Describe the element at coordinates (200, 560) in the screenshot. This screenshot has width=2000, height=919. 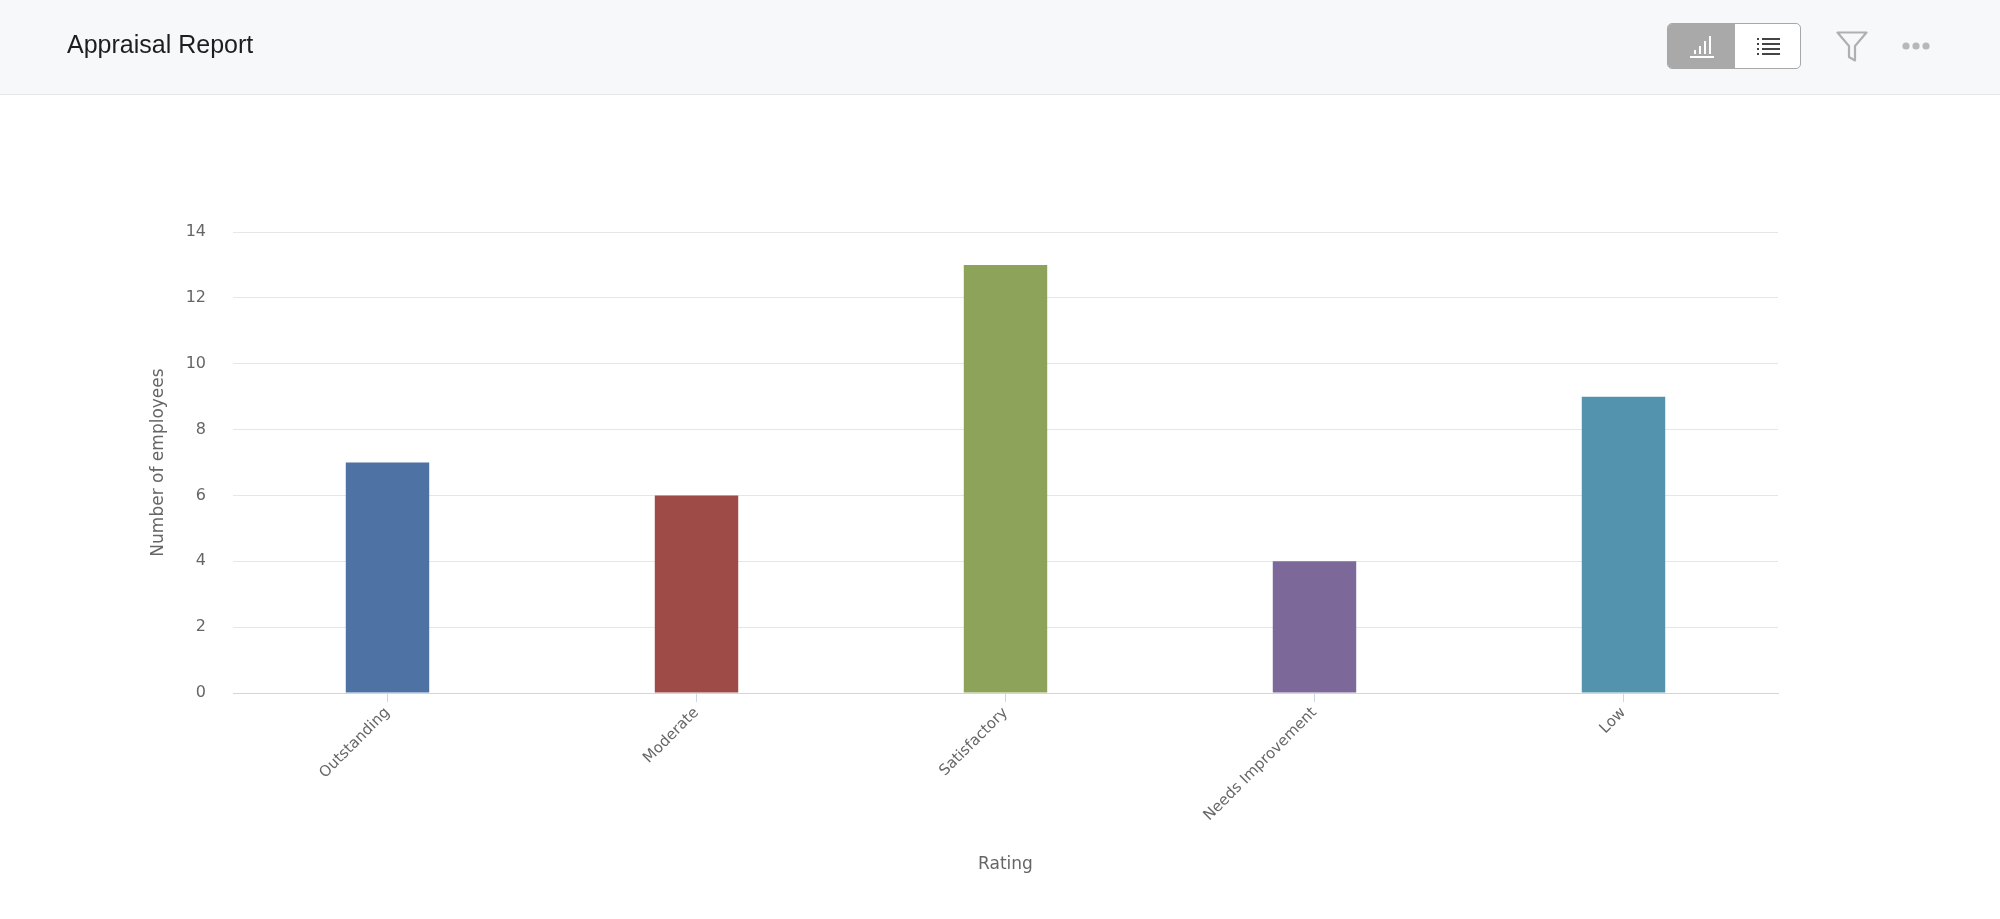
I see `y-tick-label: 4` at that location.